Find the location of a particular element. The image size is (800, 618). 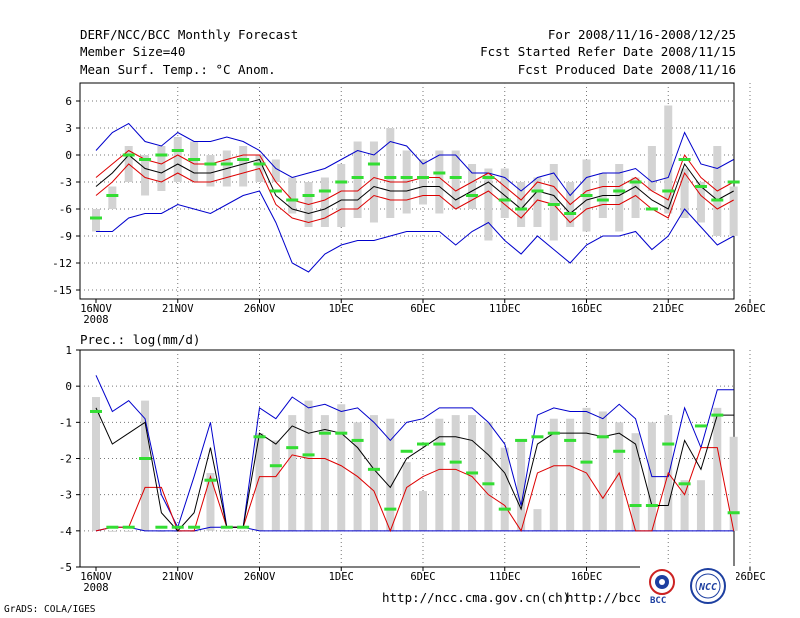

bcc-url: http://bcc. is located at coordinates (607, 597).